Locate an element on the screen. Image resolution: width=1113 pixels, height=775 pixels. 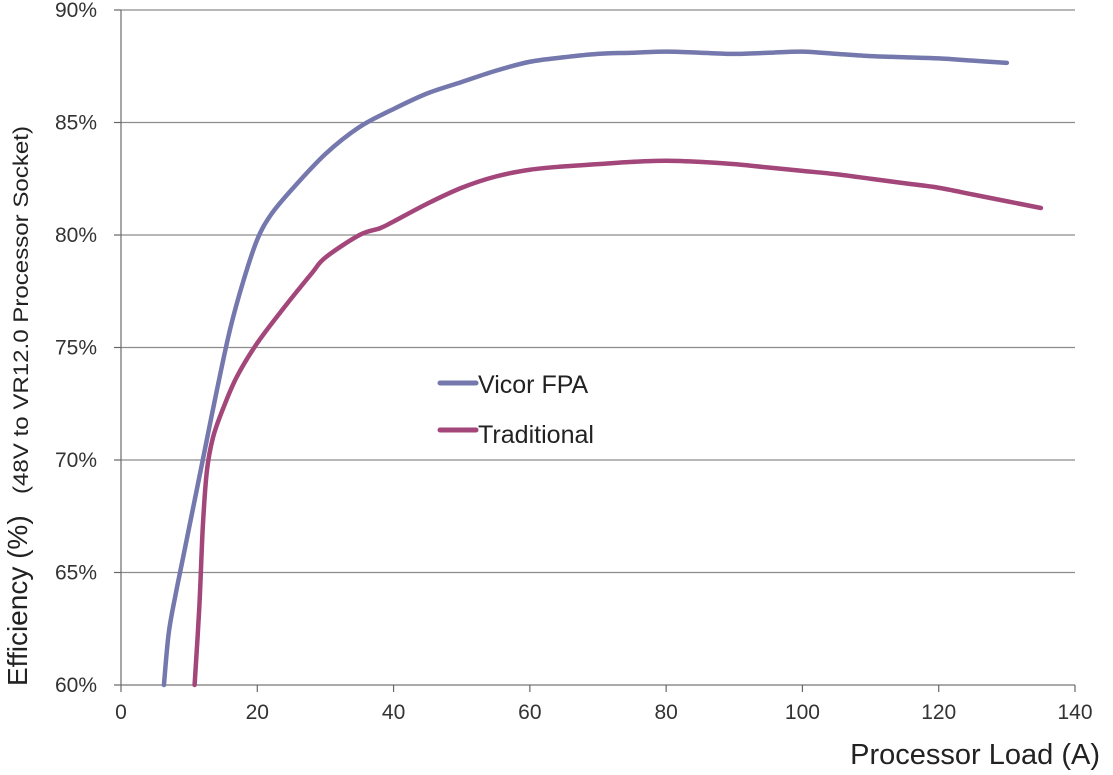
y-axis-ticks: 60% 65% 70% 75% 80% 85% 90% is located at coordinates (88, 348).